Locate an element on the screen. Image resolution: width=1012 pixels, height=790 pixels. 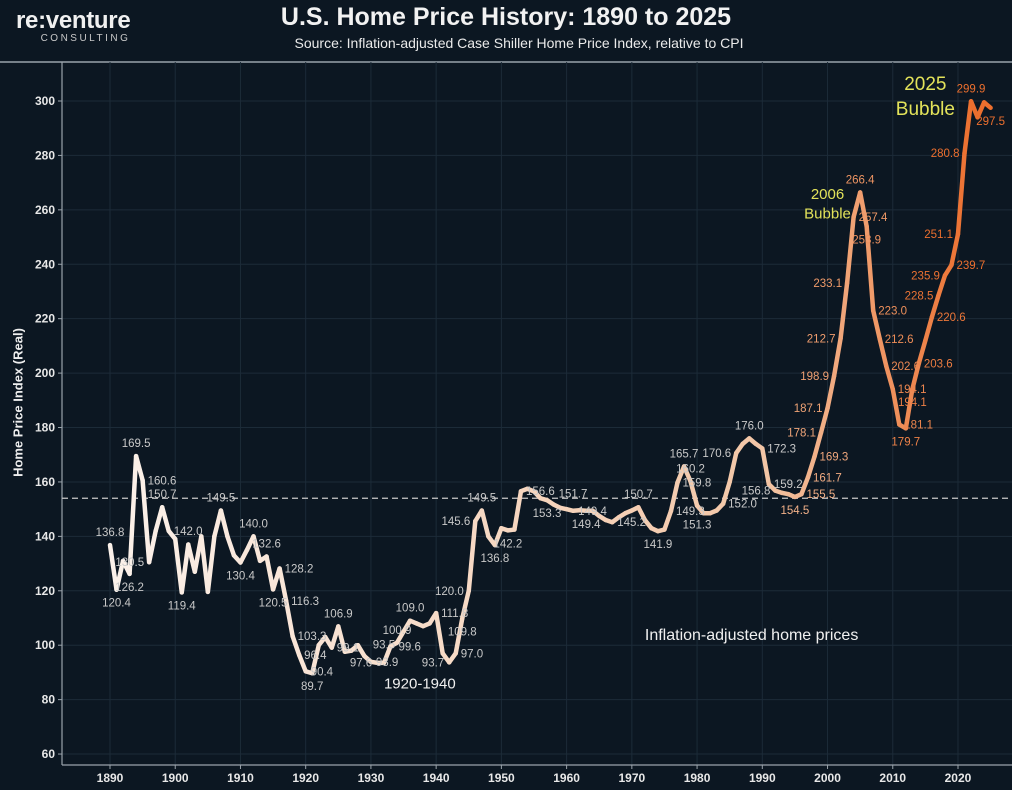
data-label: 90.4 is located at coordinates (322, 672).